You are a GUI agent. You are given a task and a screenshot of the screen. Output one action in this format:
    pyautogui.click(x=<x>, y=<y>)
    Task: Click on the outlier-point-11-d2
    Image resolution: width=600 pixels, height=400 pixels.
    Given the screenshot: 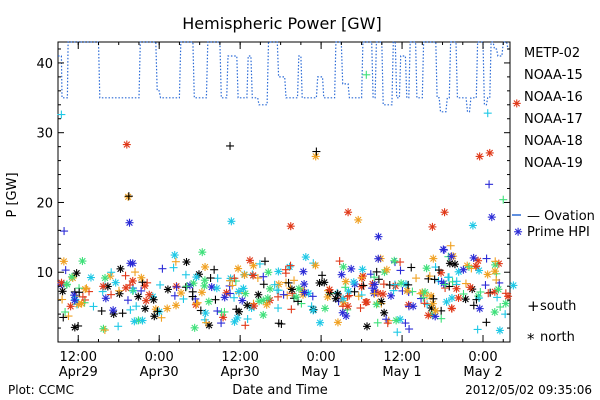 What is the action you would take?
    pyautogui.click(x=378, y=236)
    